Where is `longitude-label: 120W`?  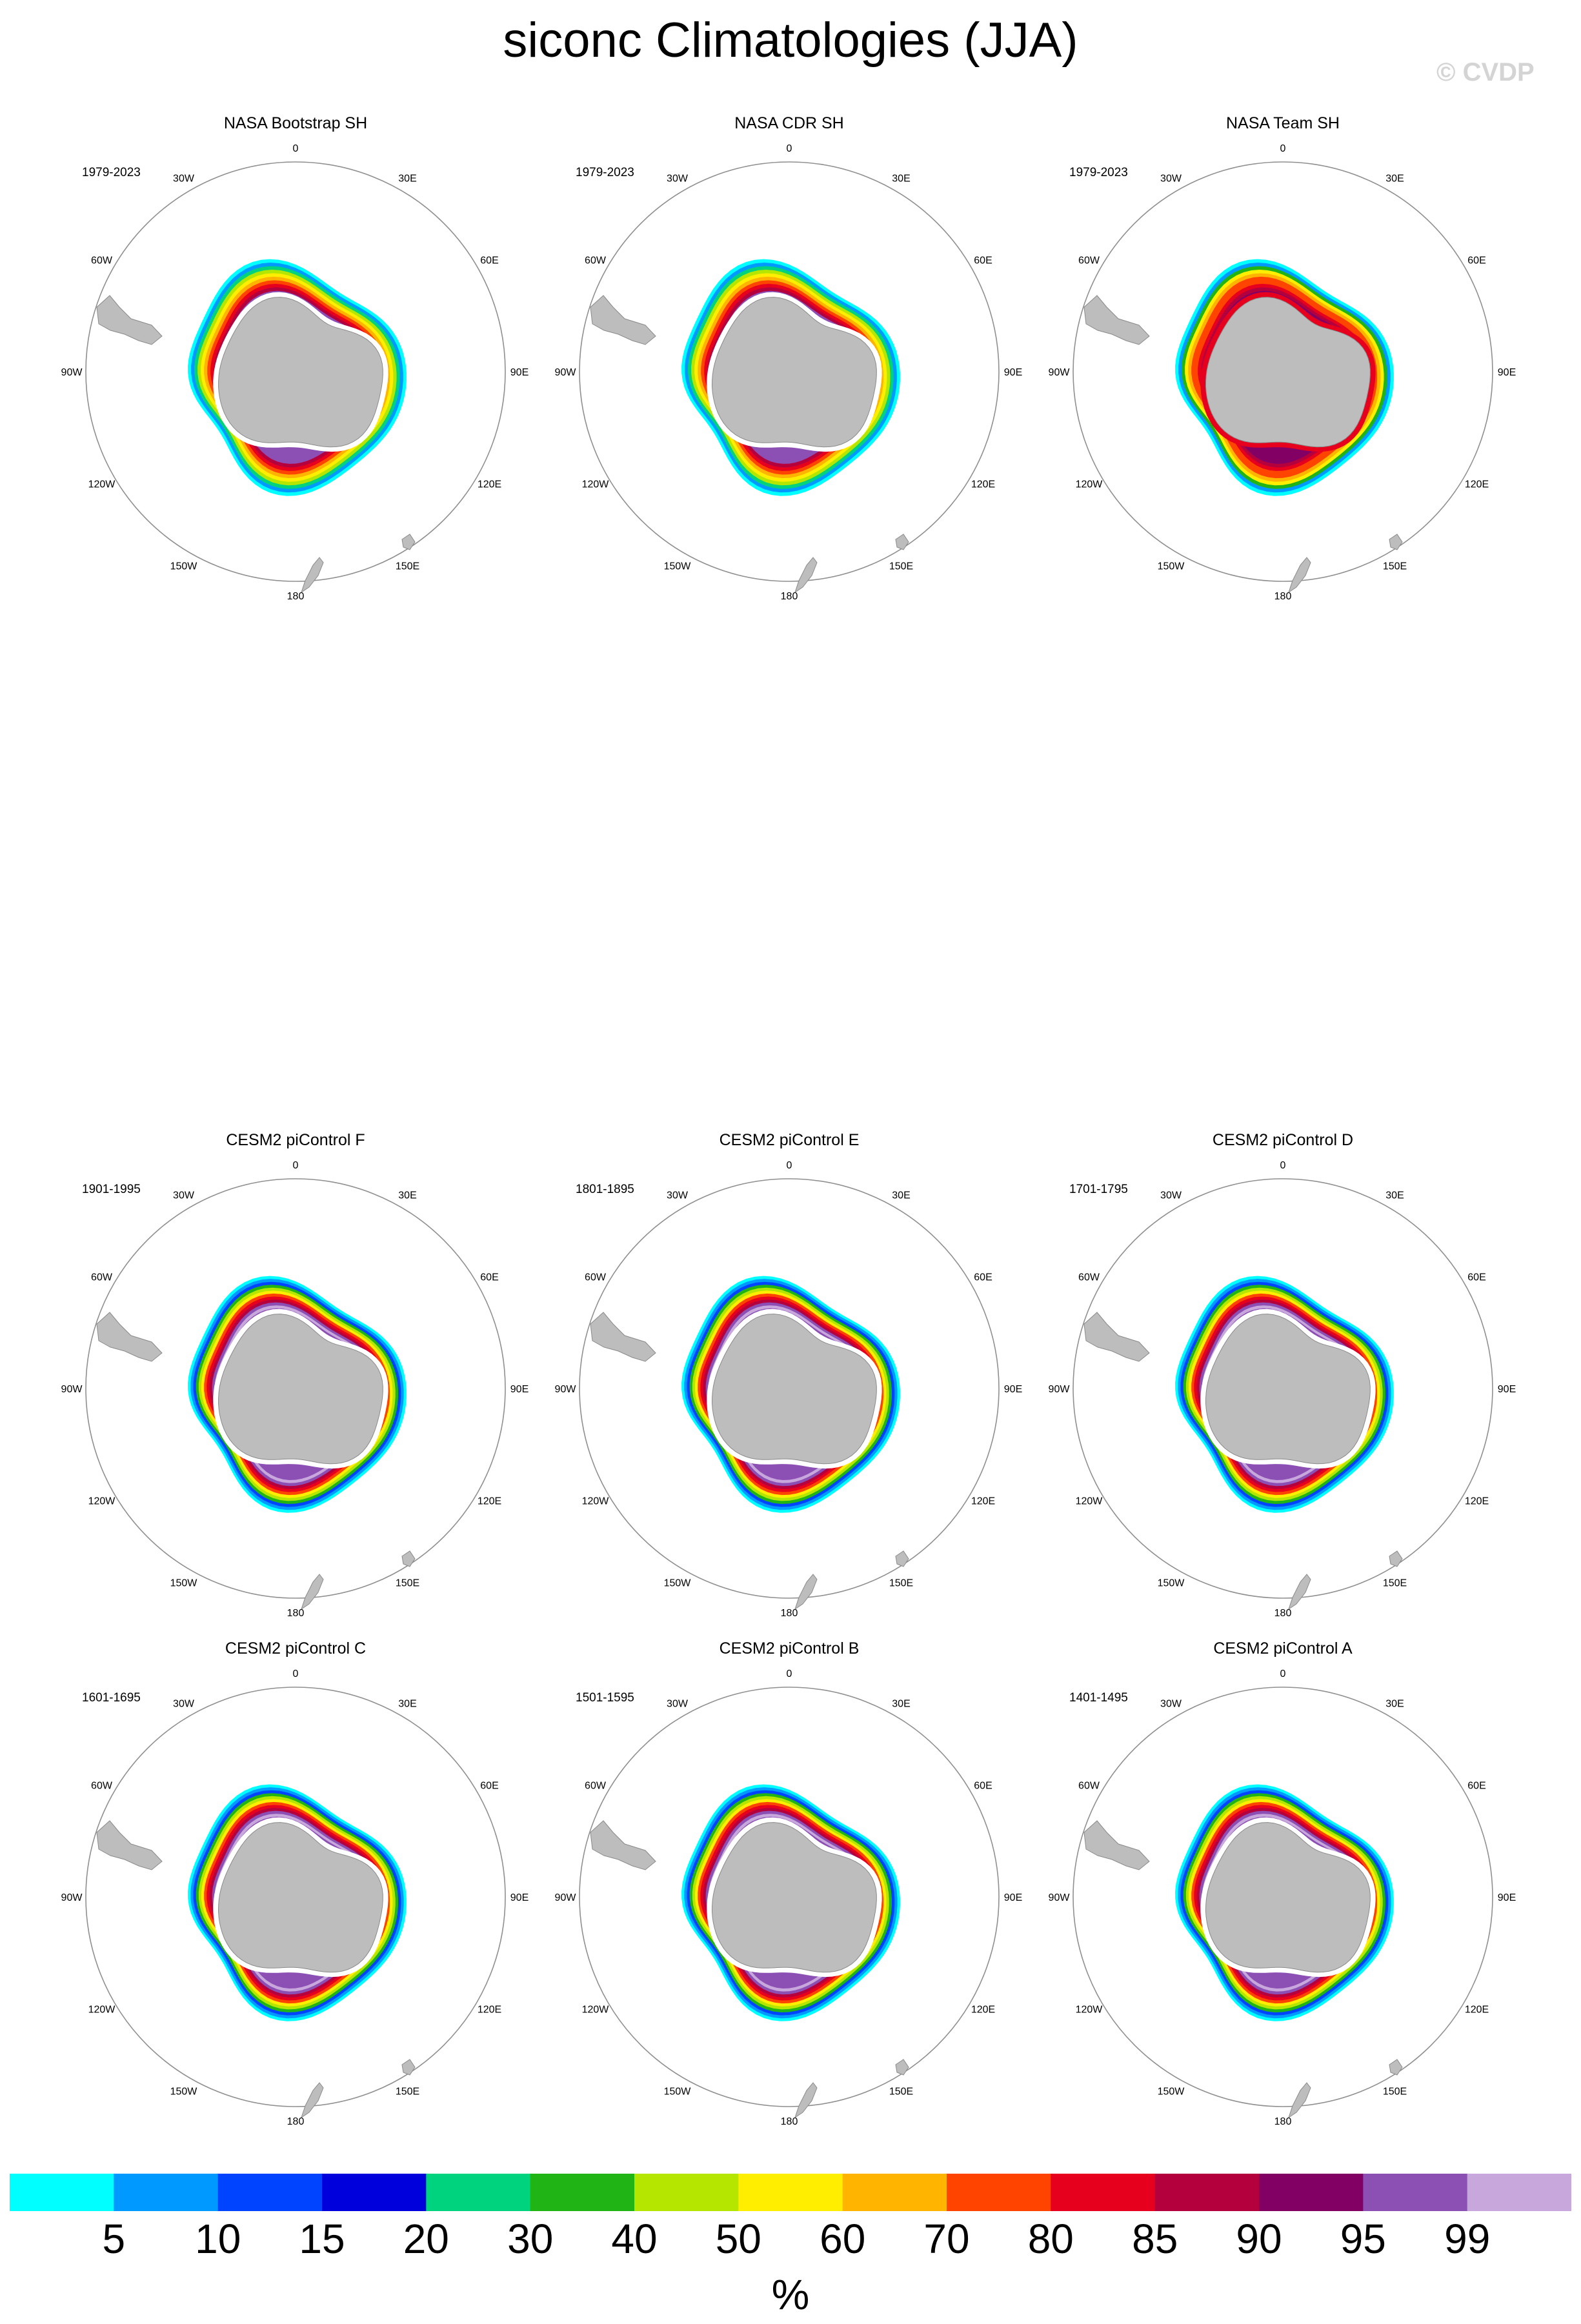
longitude-label: 120W is located at coordinates (596, 1501).